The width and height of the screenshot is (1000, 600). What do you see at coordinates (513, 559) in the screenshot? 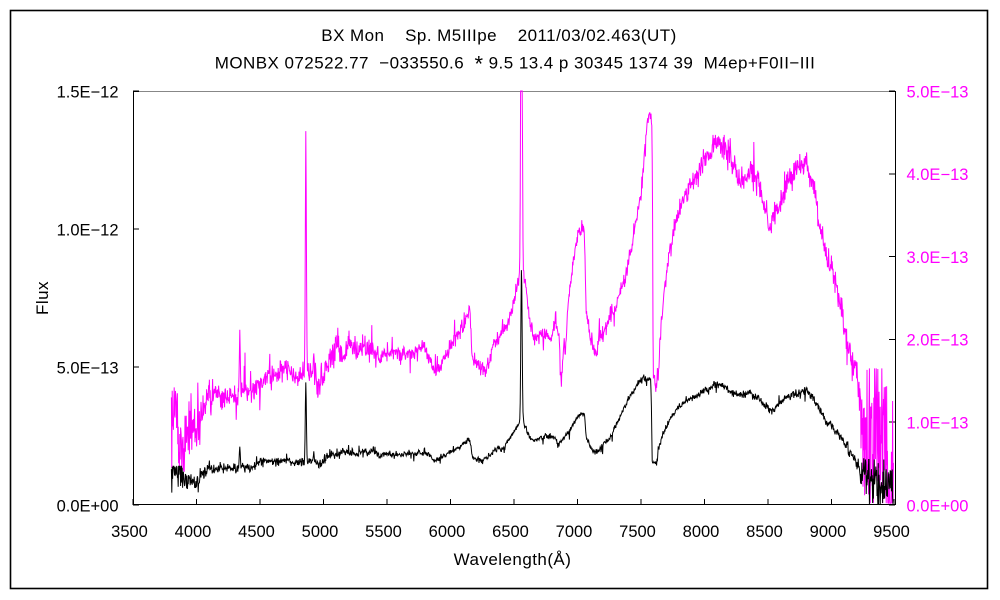
I see `svg-text: Wavelength(Å)` at bounding box center [513, 559].